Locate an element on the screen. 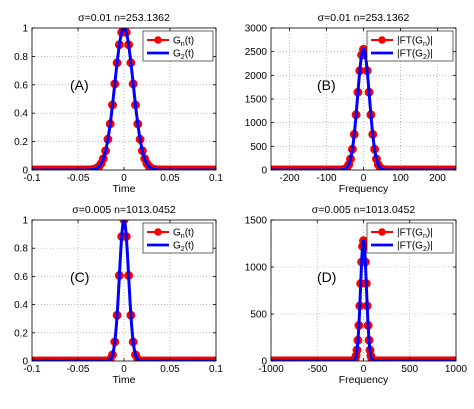  y-tick-label: 1000 is located at coordinates (256, 123).